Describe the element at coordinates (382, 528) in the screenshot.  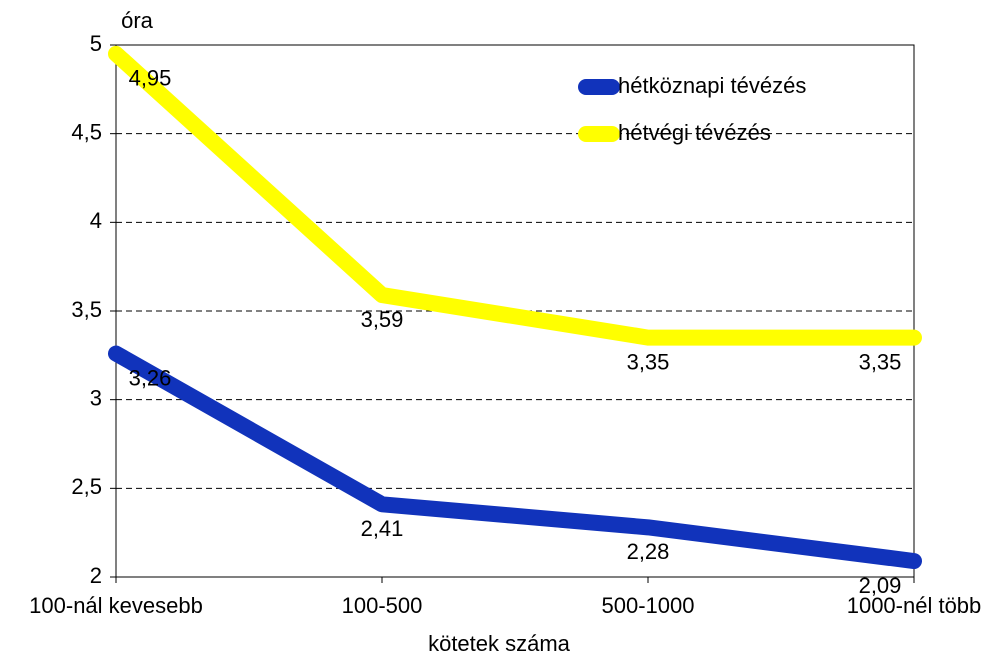
I see `data-label: 2,41` at that location.